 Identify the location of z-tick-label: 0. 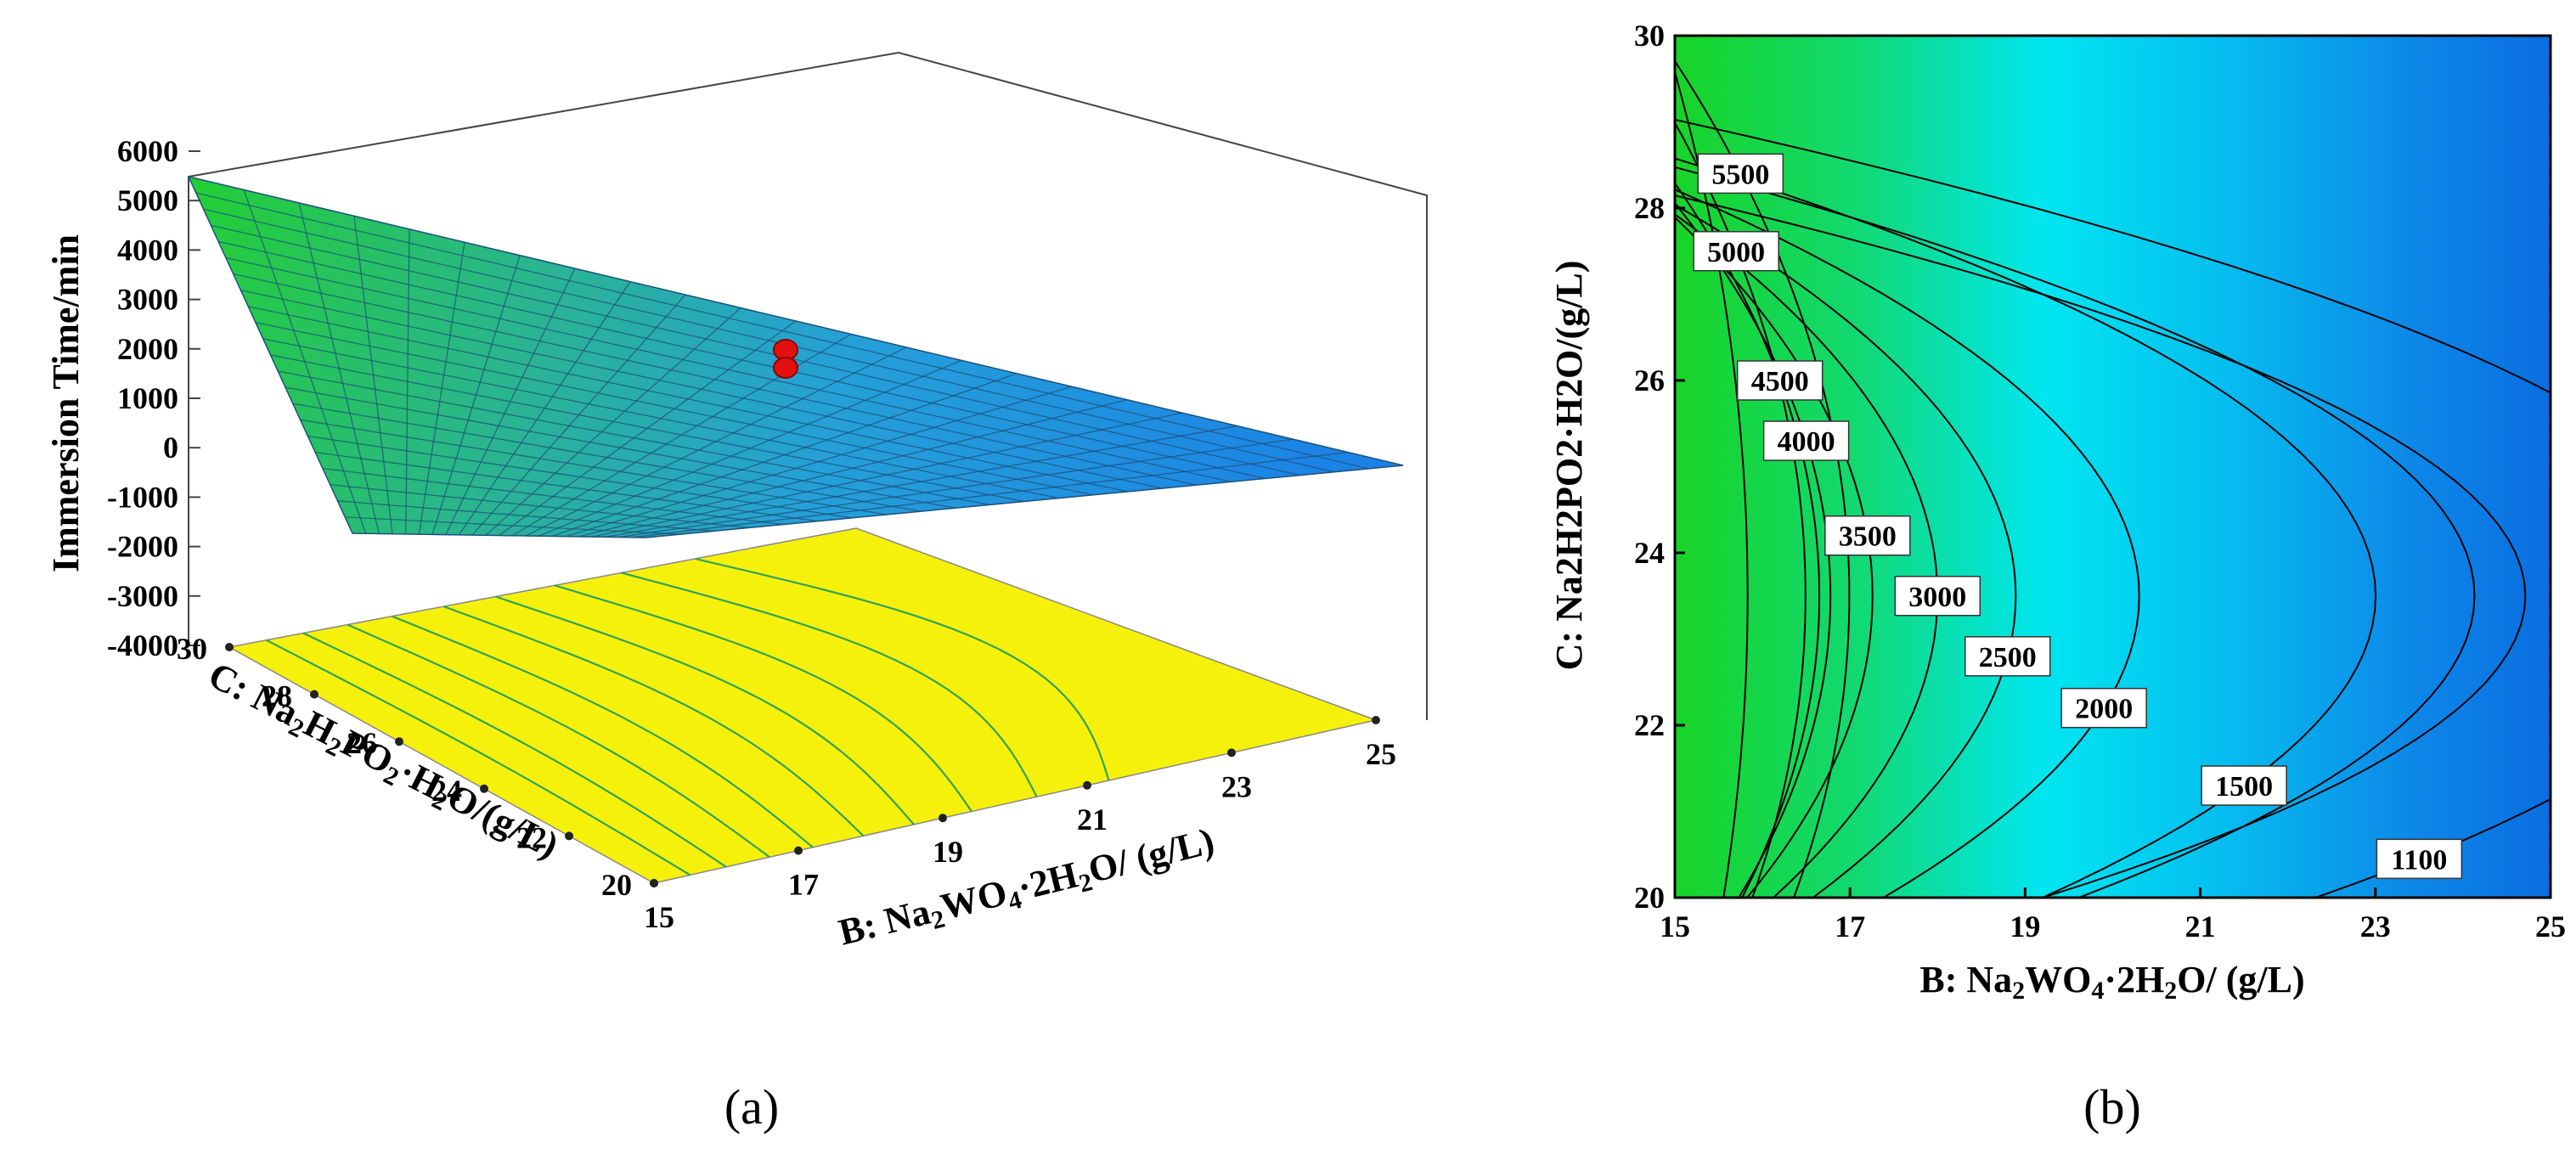
(170, 448).